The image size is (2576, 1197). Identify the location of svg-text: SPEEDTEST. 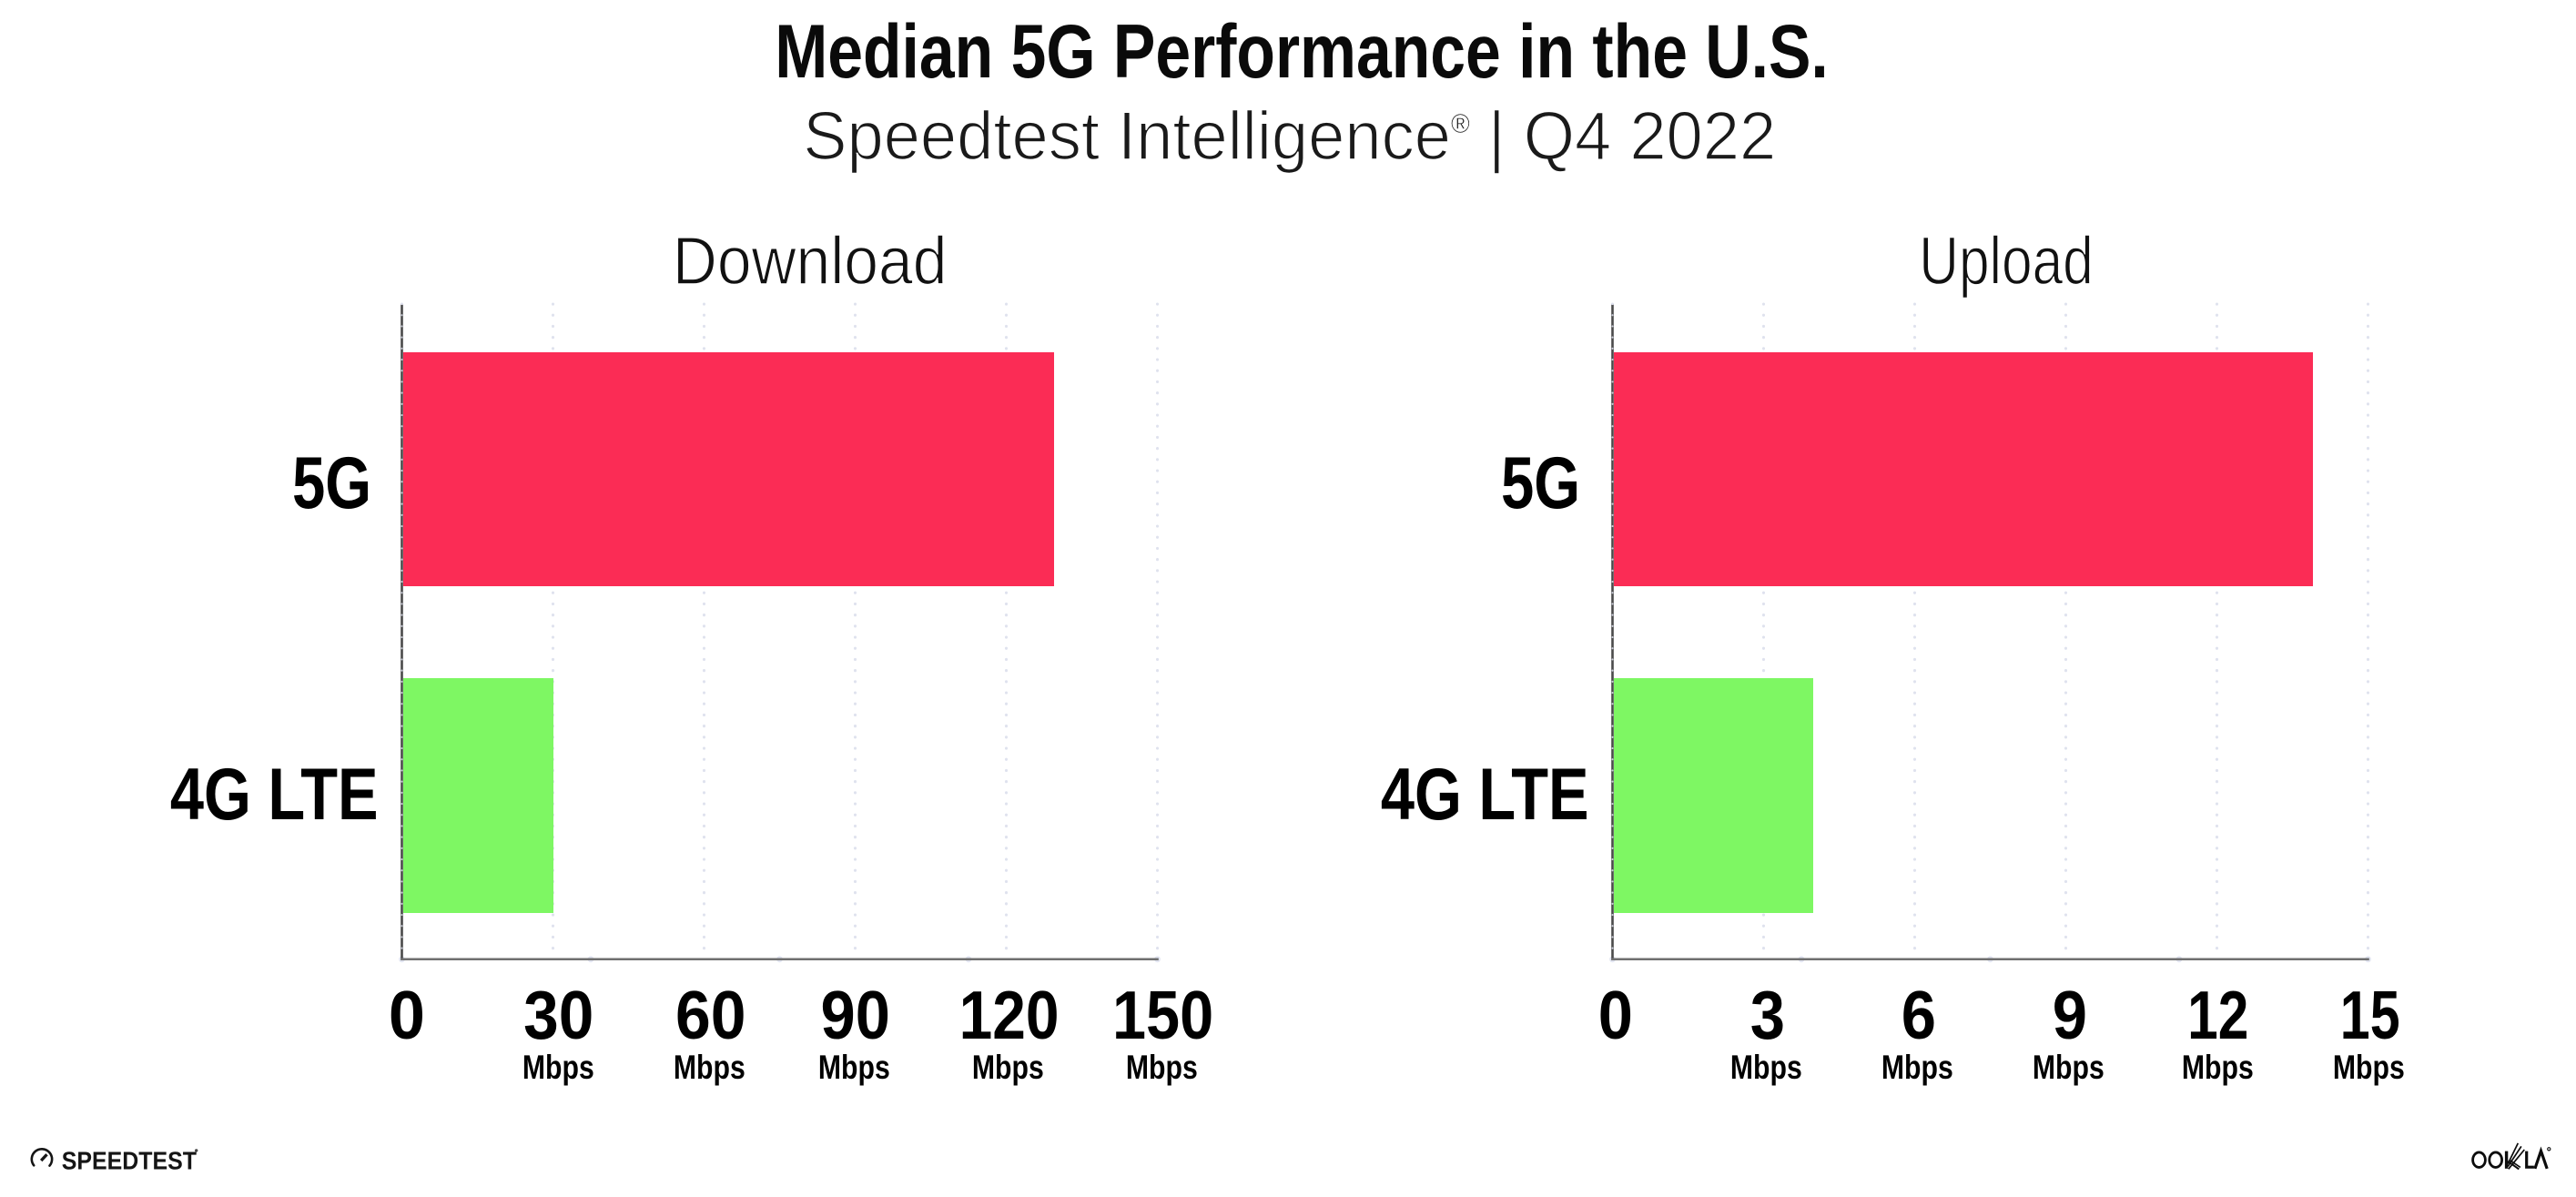
(129, 1160).